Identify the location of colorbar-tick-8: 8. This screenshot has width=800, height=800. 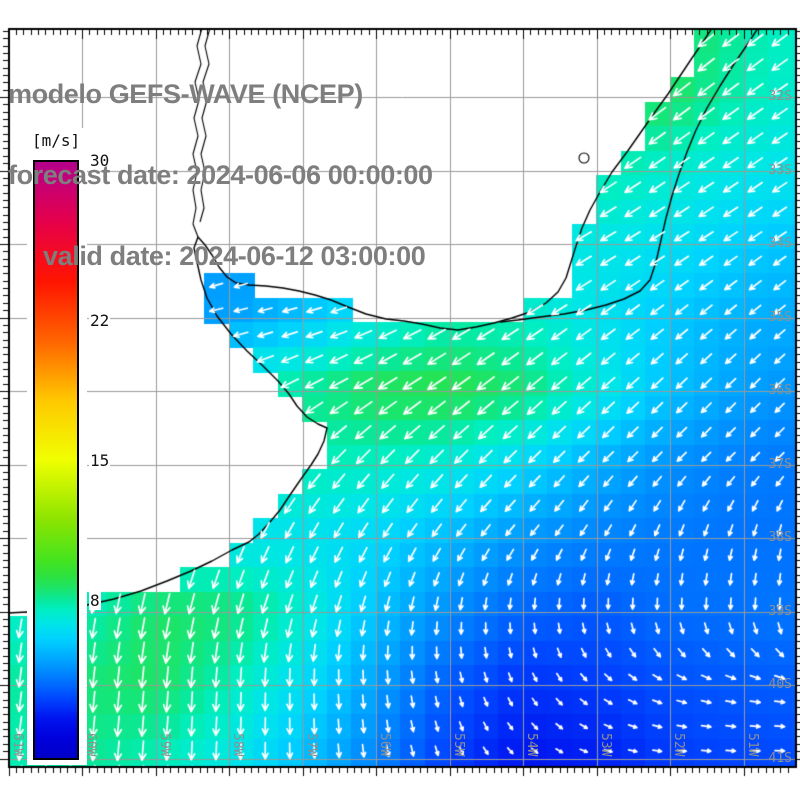
(95, 600).